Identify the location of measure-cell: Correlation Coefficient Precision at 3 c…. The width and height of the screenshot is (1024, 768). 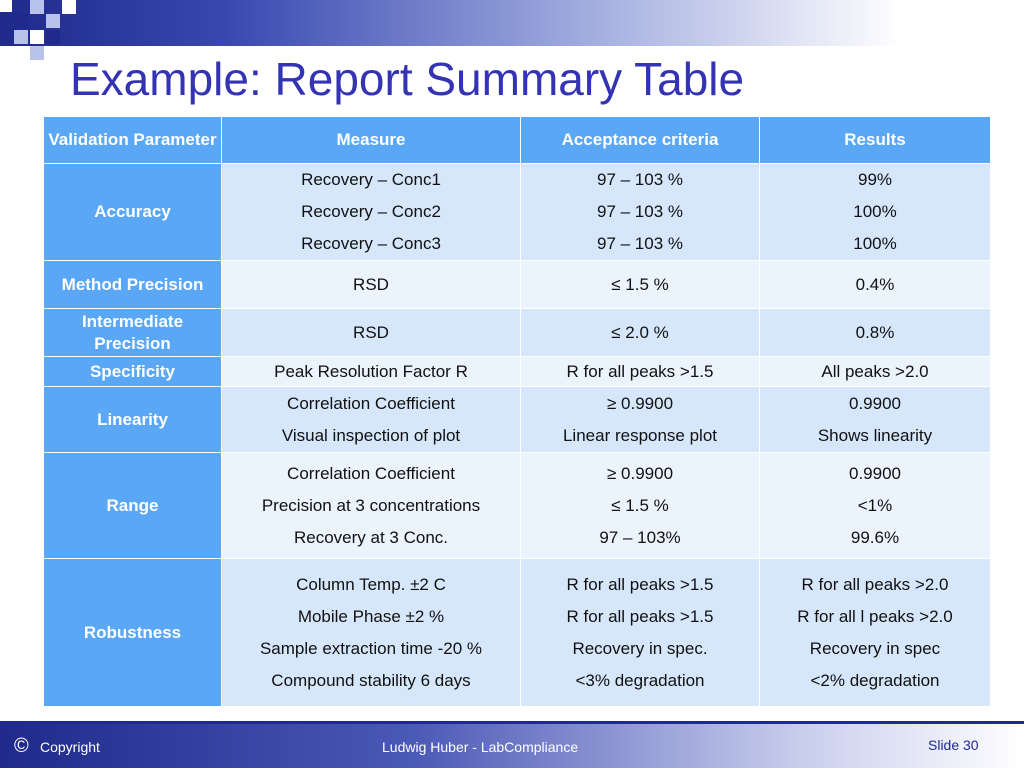
(371, 505).